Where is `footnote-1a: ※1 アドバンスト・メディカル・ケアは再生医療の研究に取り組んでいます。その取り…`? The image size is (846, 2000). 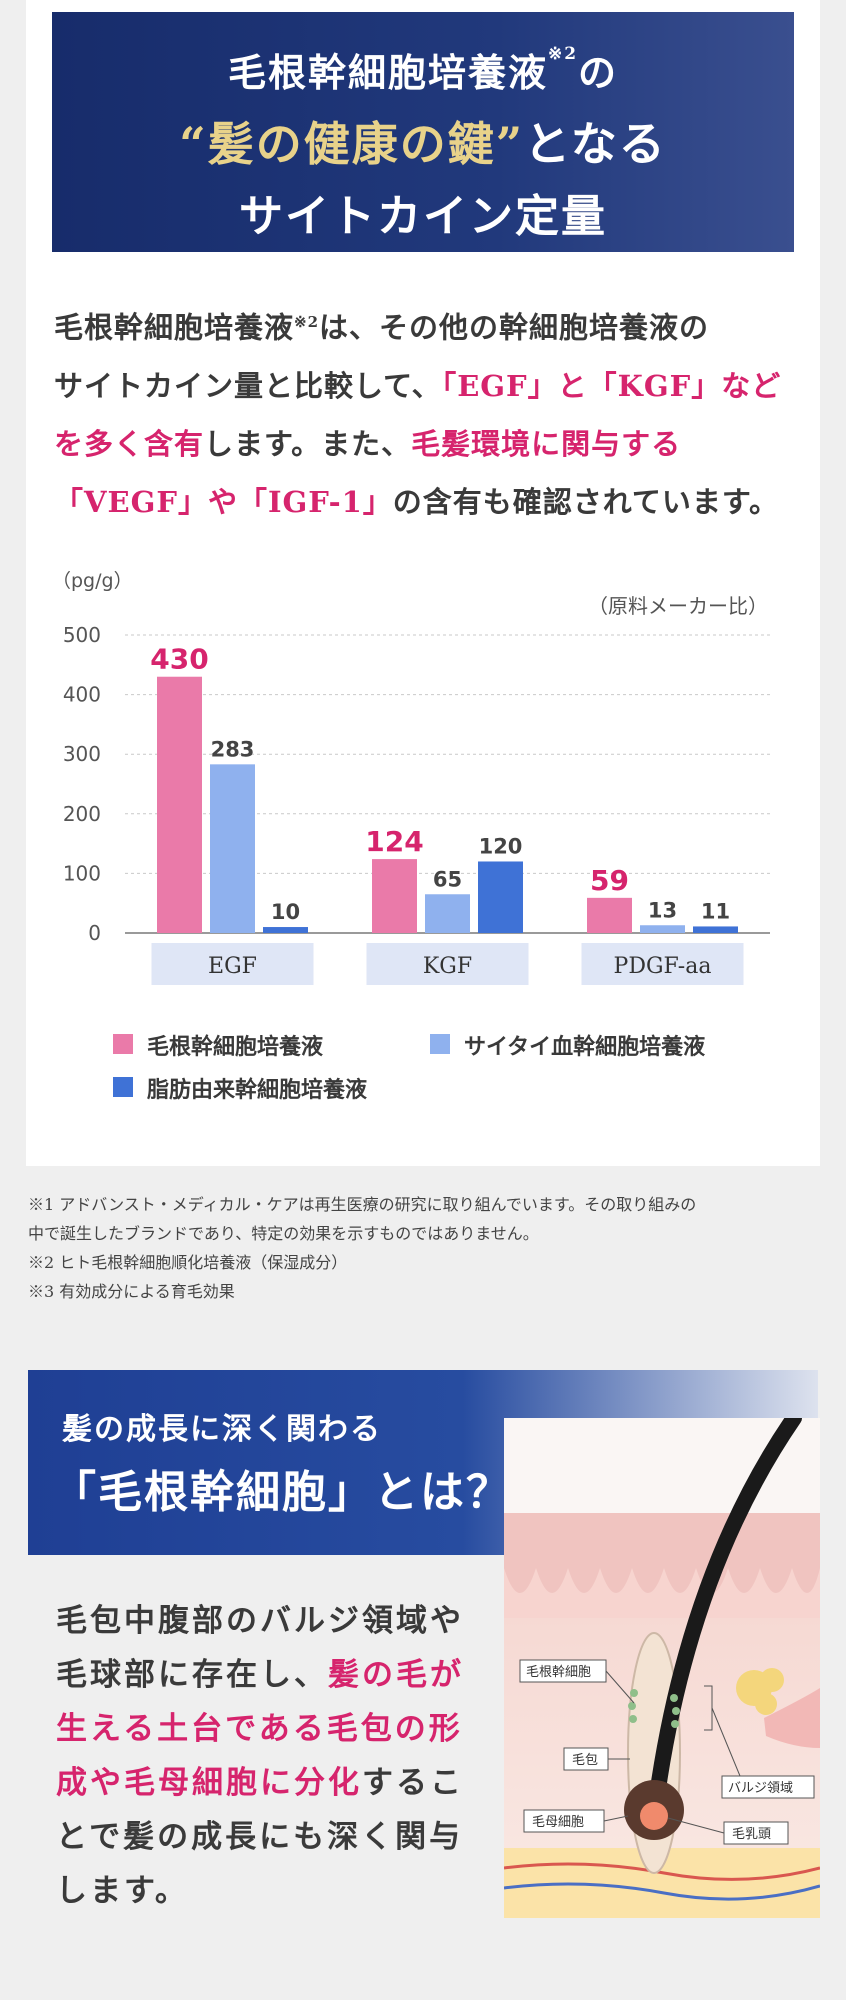
footnote-1a: ※1 アドバンスト・メディカル・ケアは再生医療の研究に取り組んでいます。その取り… is located at coordinates (362, 1204).